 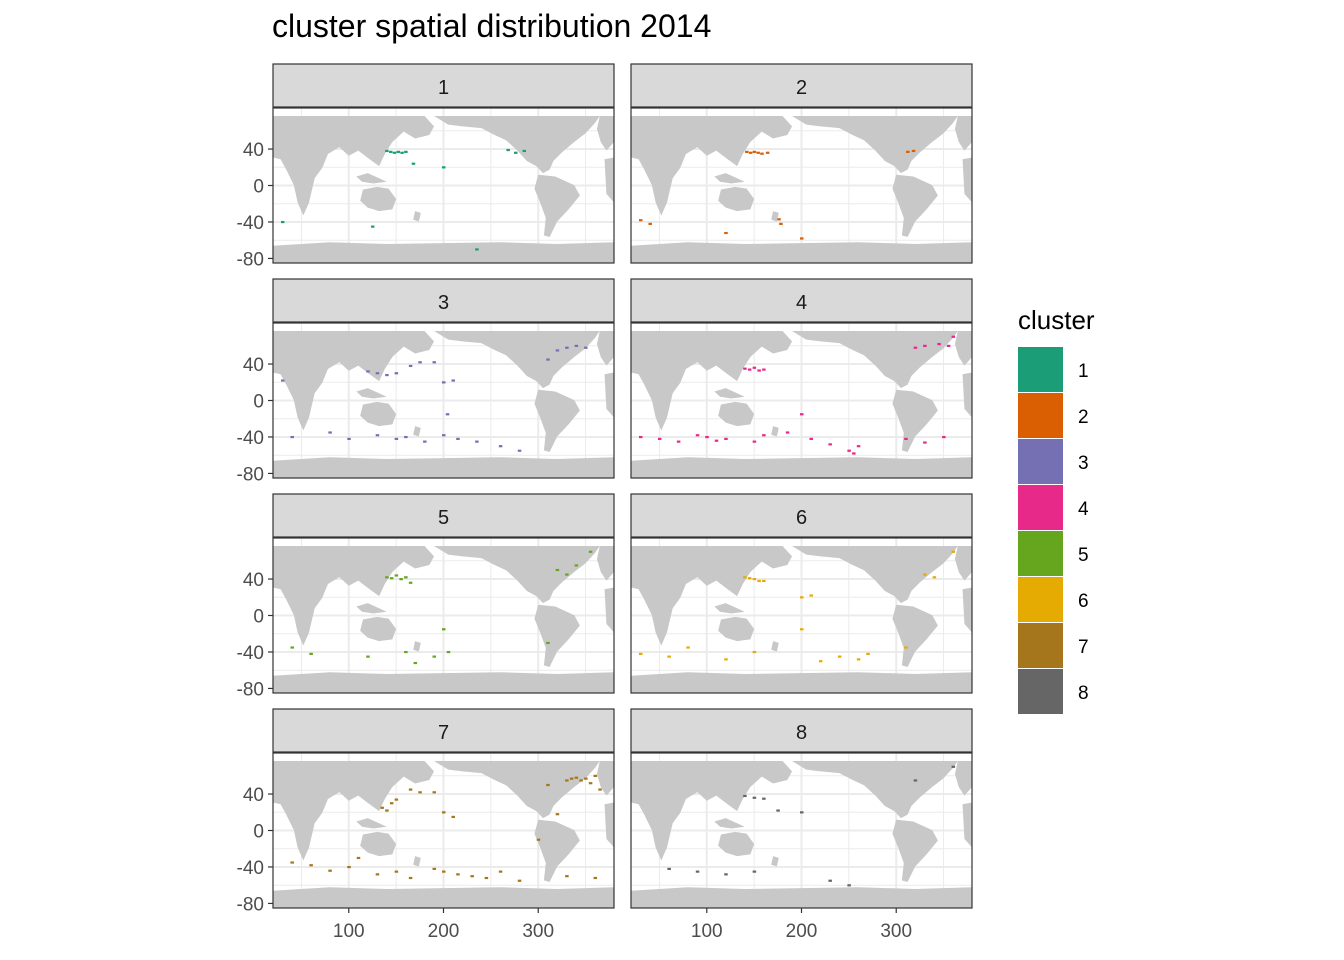 I want to click on facet-panel-6: 6, so click(x=801, y=593).